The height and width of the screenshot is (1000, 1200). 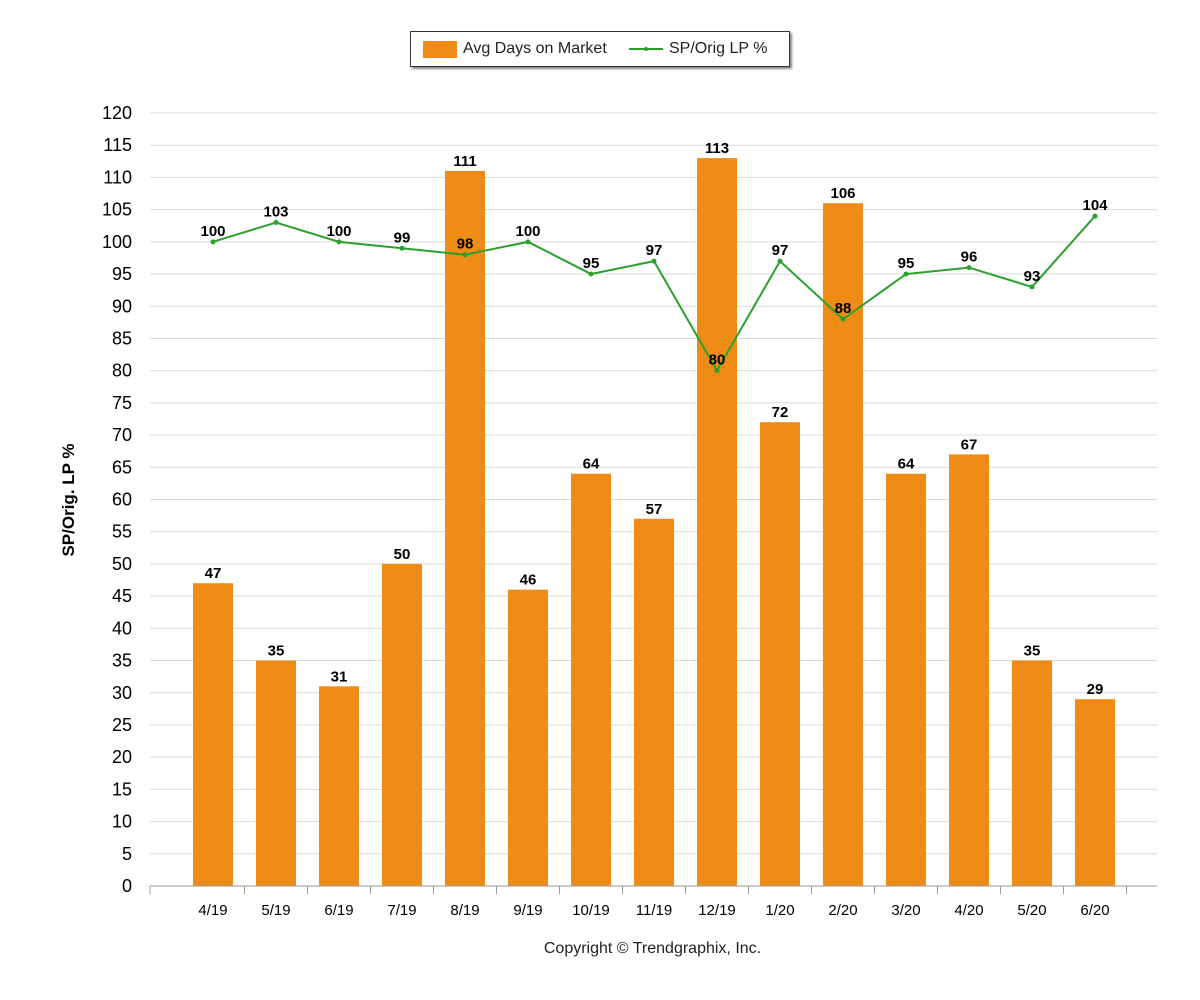 What do you see at coordinates (122, 403) in the screenshot?
I see `y-tick-label: 75` at bounding box center [122, 403].